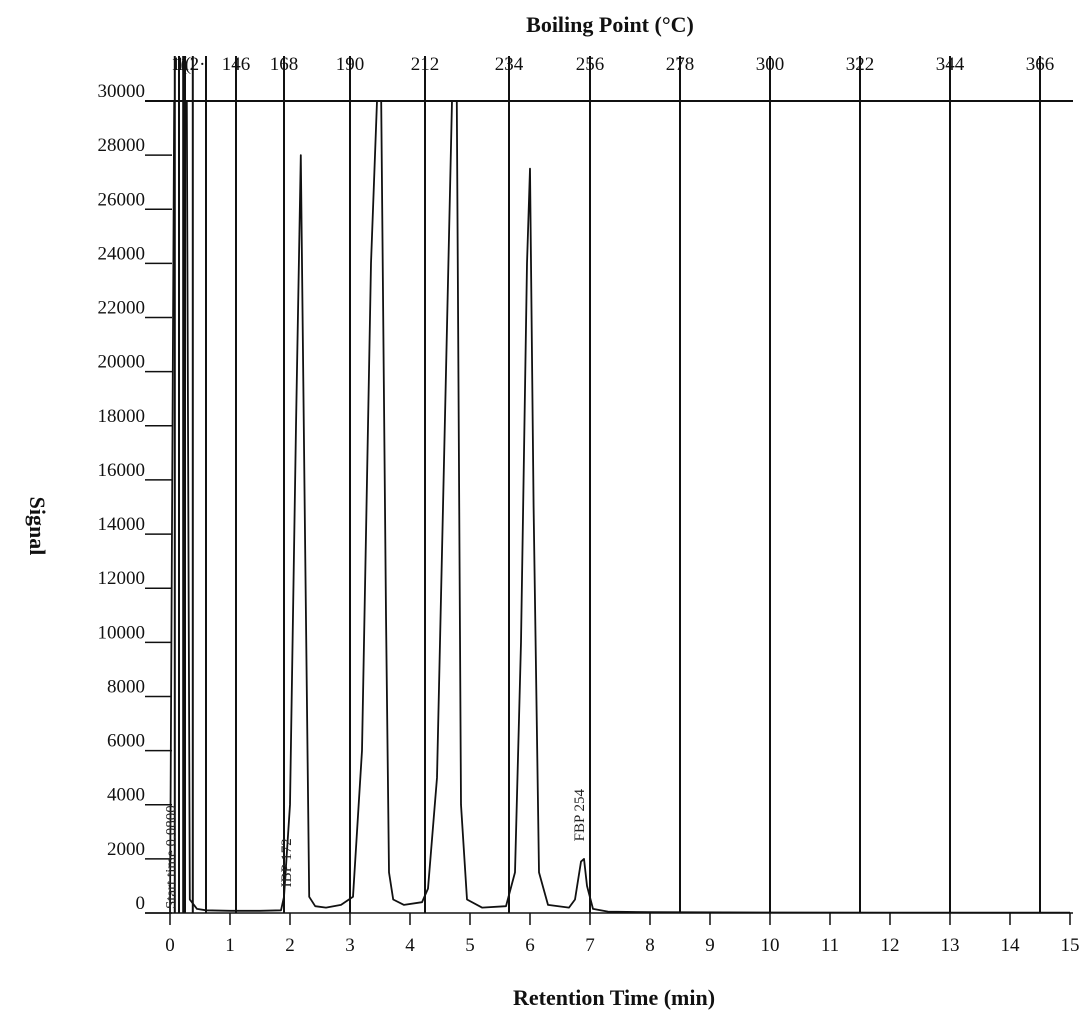 This screenshot has height=1017, width=1081. Describe the element at coordinates (530, 945) in the screenshot. I see `x-tick-label: 6` at that location.